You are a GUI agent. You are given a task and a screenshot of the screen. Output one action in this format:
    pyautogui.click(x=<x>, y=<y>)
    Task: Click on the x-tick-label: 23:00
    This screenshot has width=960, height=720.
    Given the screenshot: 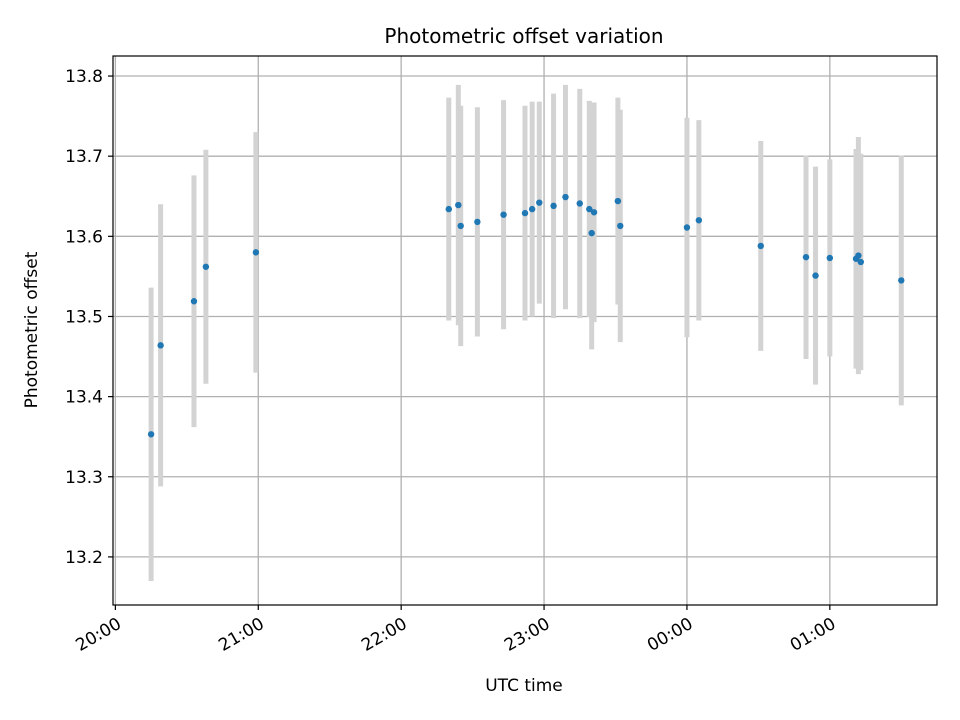 What is the action you would take?
    pyautogui.click(x=527, y=635)
    